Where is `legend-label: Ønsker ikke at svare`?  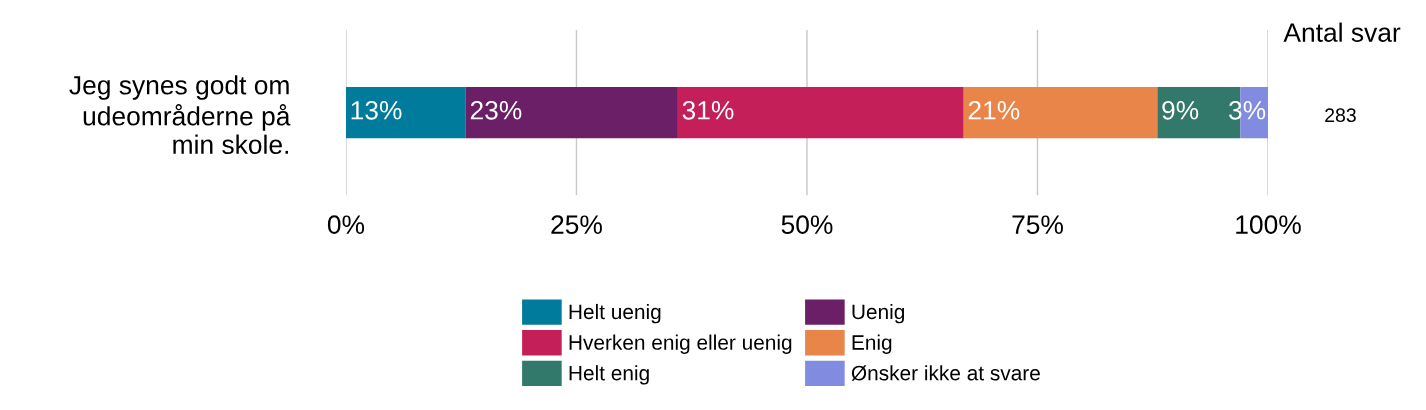 legend-label: Ønsker ikke at svare is located at coordinates (945, 373).